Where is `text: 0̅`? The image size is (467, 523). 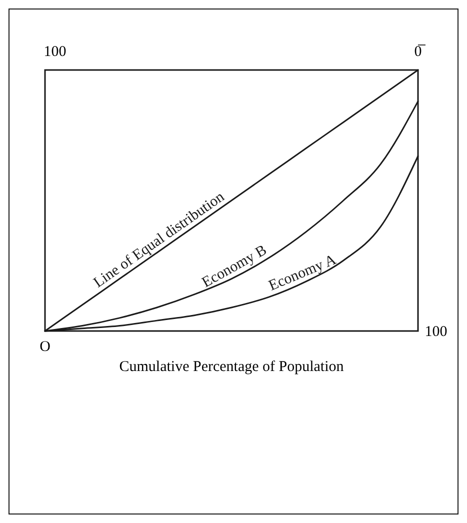 text: 0̅ is located at coordinates (420, 52).